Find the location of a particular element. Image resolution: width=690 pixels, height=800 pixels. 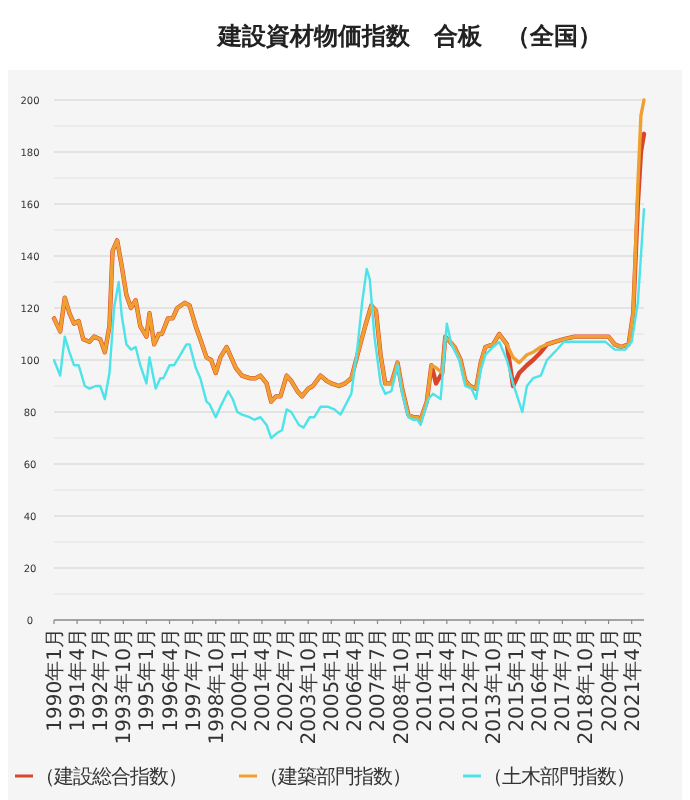

x-tick-label: 2008年10月 is located at coordinates (401, 686).